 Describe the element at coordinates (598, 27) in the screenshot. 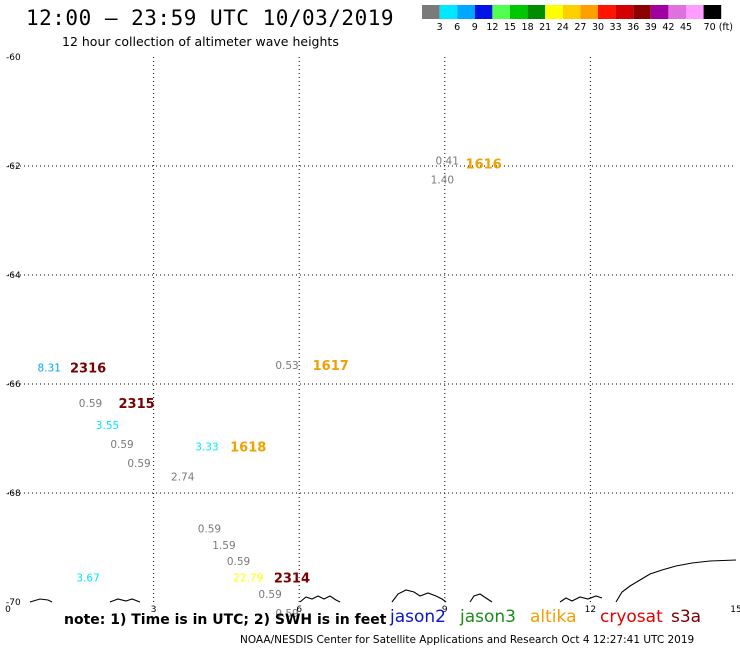

I see `colorbar-label: 30` at that location.